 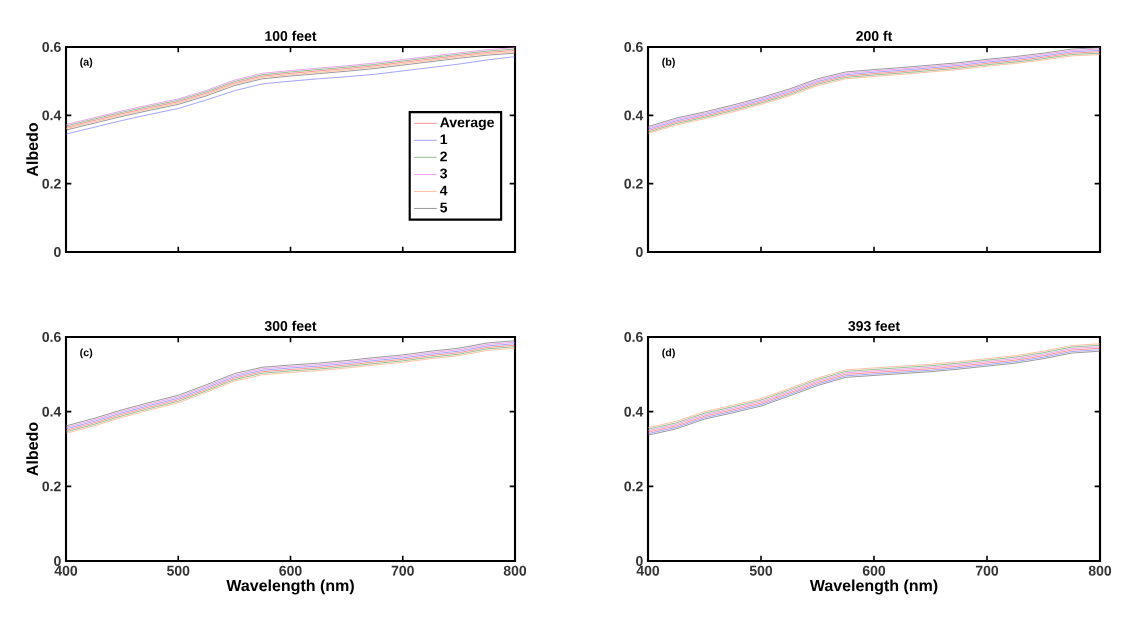 I want to click on chart-title: 300 feet, so click(x=290, y=325).